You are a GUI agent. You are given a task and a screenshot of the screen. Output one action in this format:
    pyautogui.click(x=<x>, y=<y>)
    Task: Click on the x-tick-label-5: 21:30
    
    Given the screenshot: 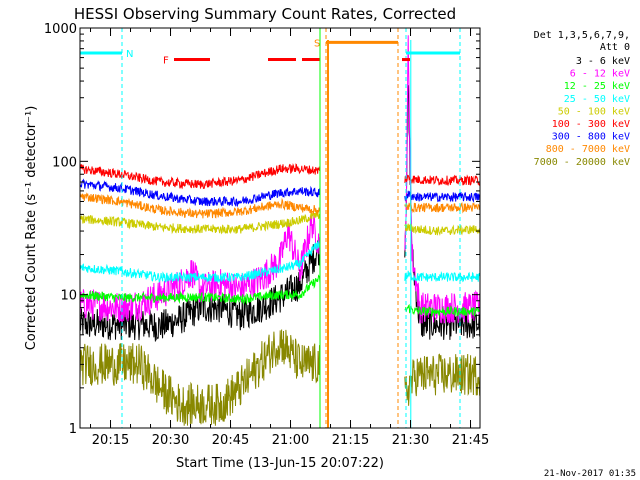 What is the action you would take?
    pyautogui.click(x=410, y=440)
    